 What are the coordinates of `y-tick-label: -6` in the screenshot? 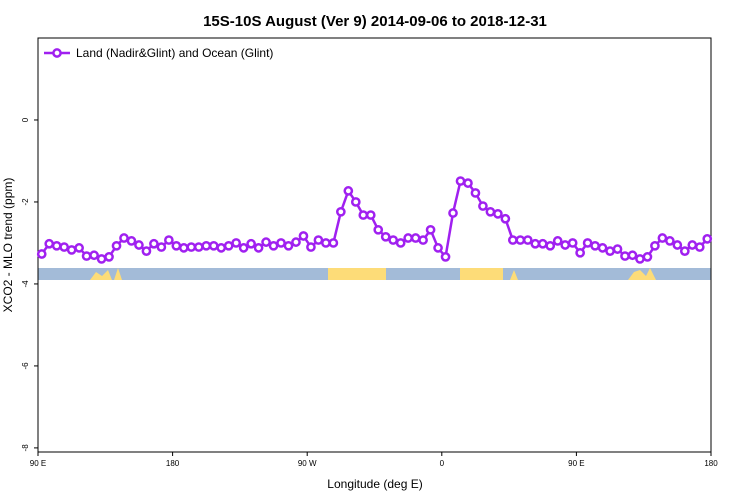 It's located at (25, 366).